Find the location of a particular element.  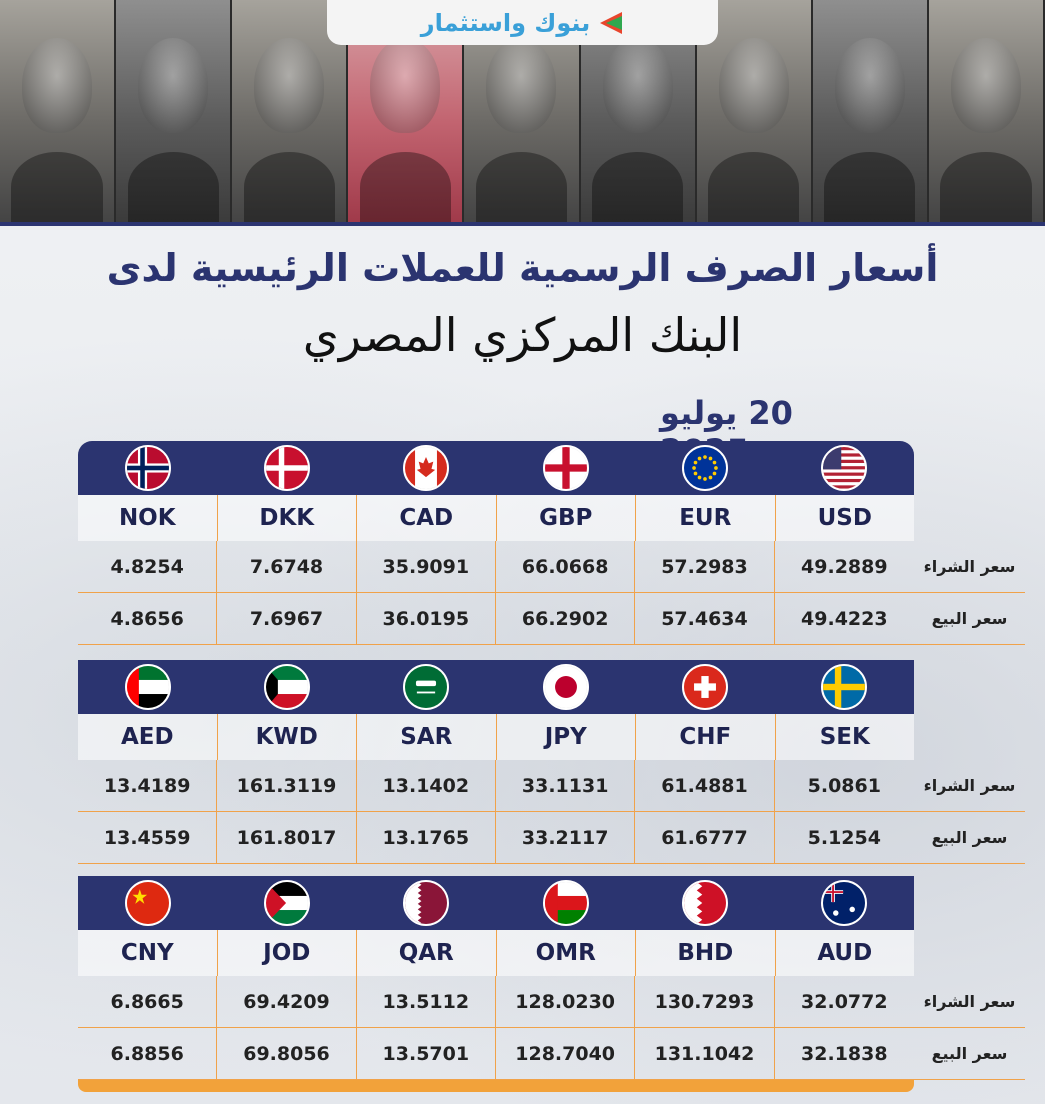

buy-rate-value: 66.0668 is located at coordinates (566, 566).